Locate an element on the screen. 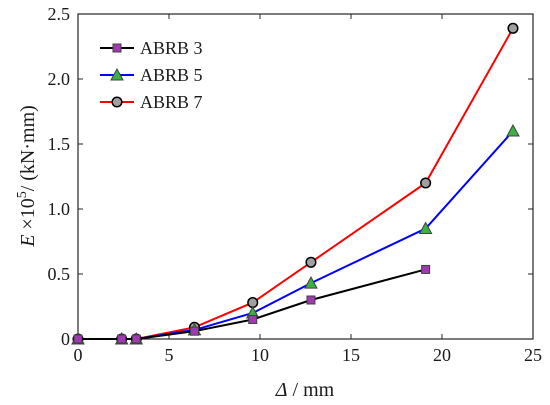 This screenshot has width=550, height=405. y-tick-label: 2.0 is located at coordinates (59, 79).